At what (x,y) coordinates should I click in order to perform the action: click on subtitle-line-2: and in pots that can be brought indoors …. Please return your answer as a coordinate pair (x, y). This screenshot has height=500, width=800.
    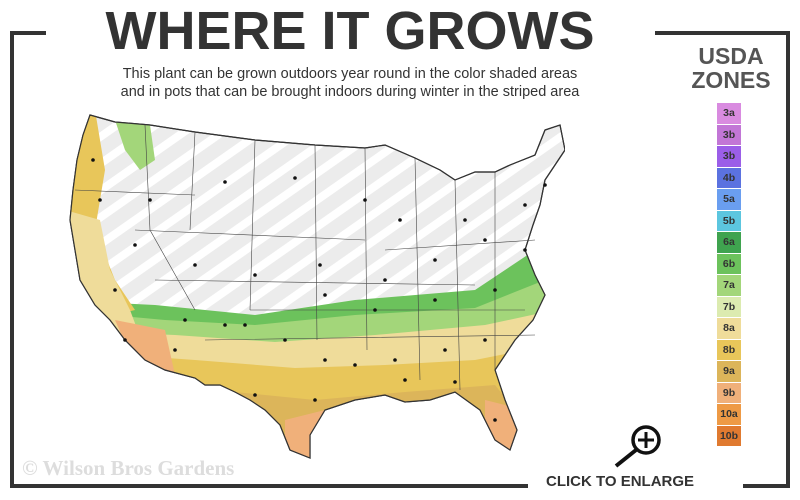
    Looking at the image, I should click on (350, 92).